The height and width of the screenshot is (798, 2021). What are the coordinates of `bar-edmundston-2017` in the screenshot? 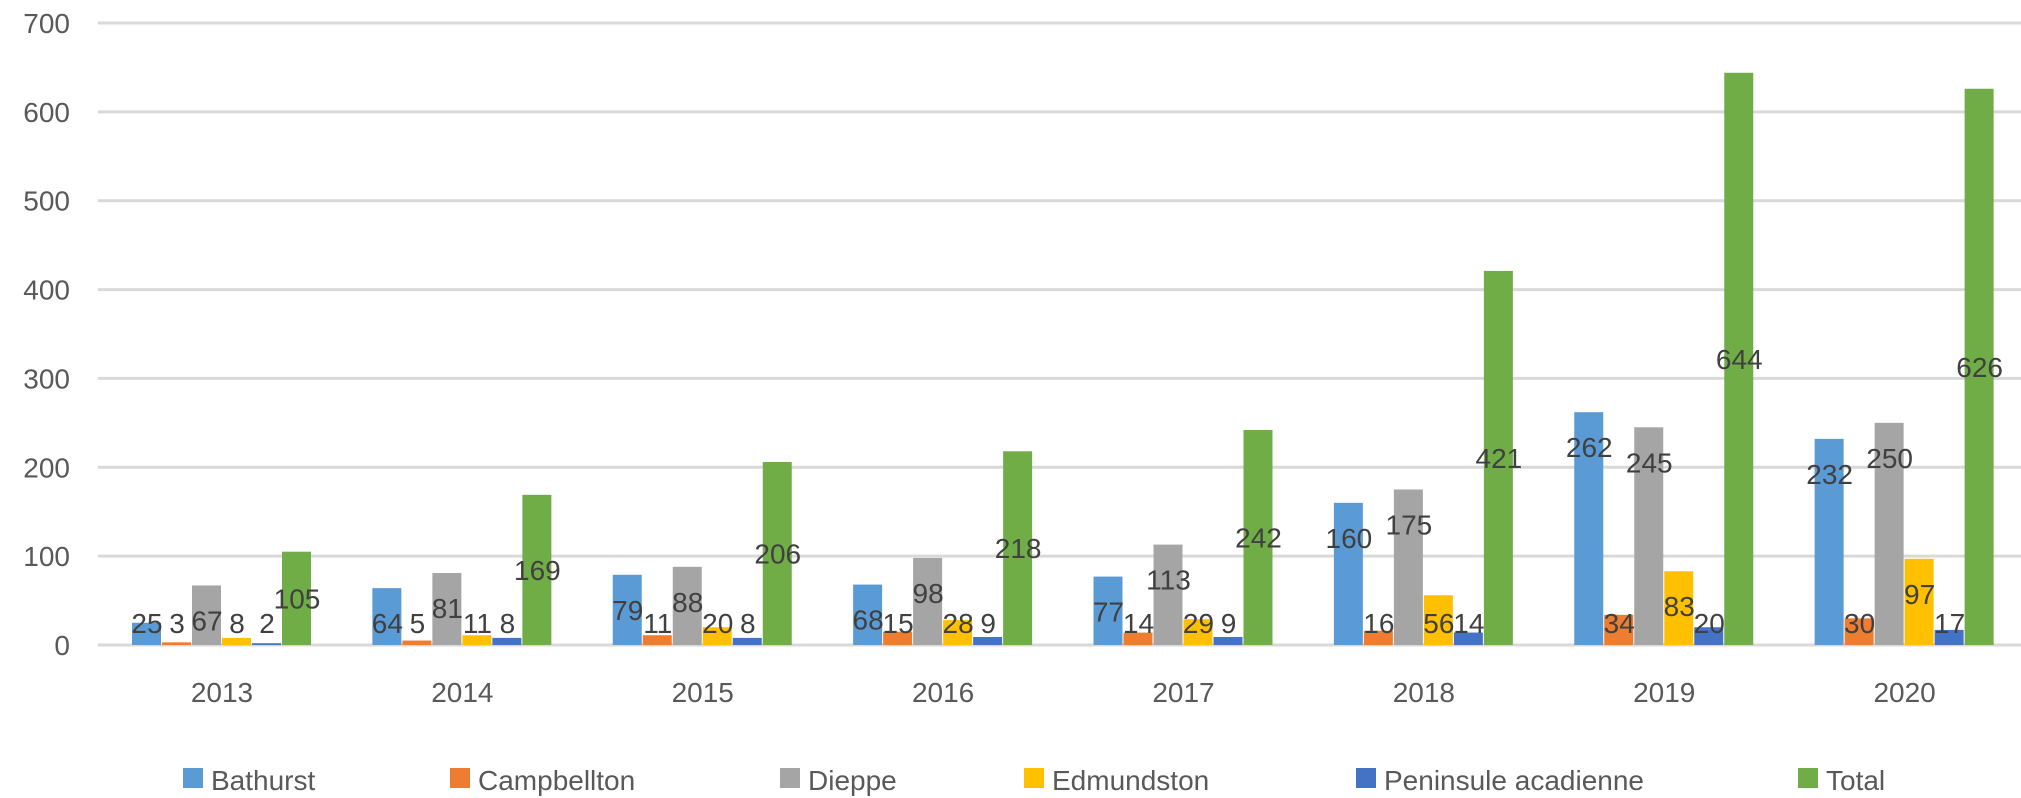 It's located at (1198, 632).